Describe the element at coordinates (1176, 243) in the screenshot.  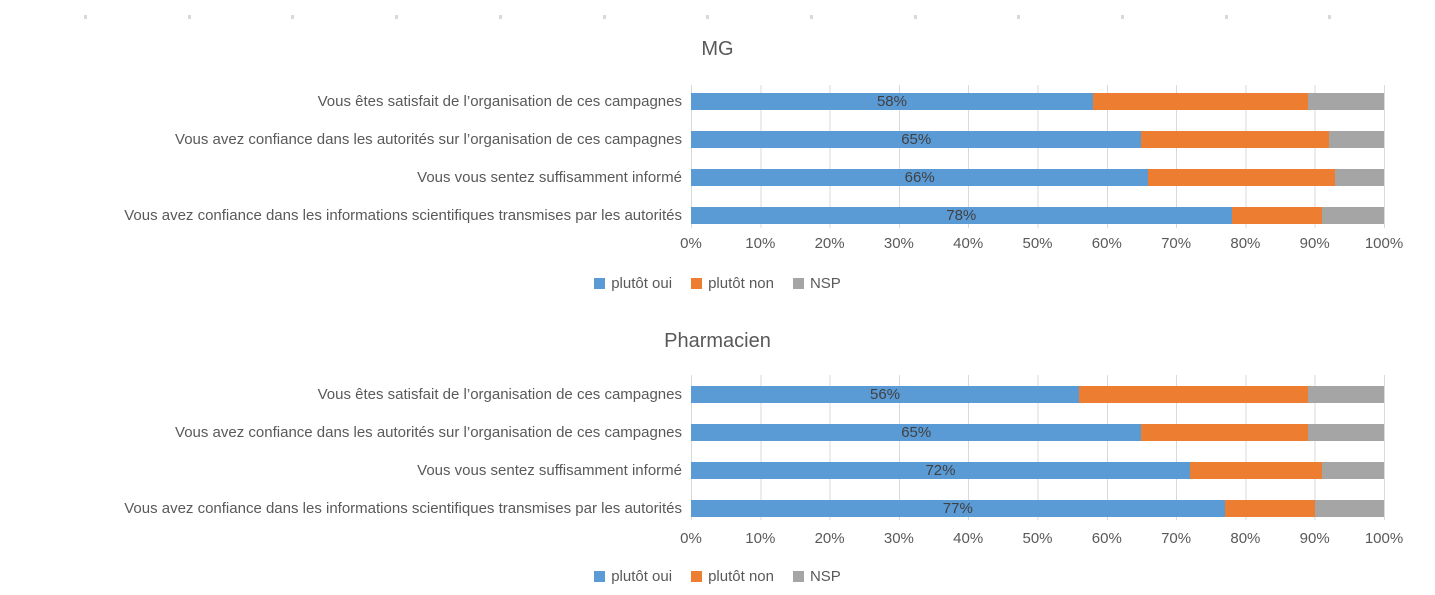
I see `x-axis-tick-label: 70%` at that location.